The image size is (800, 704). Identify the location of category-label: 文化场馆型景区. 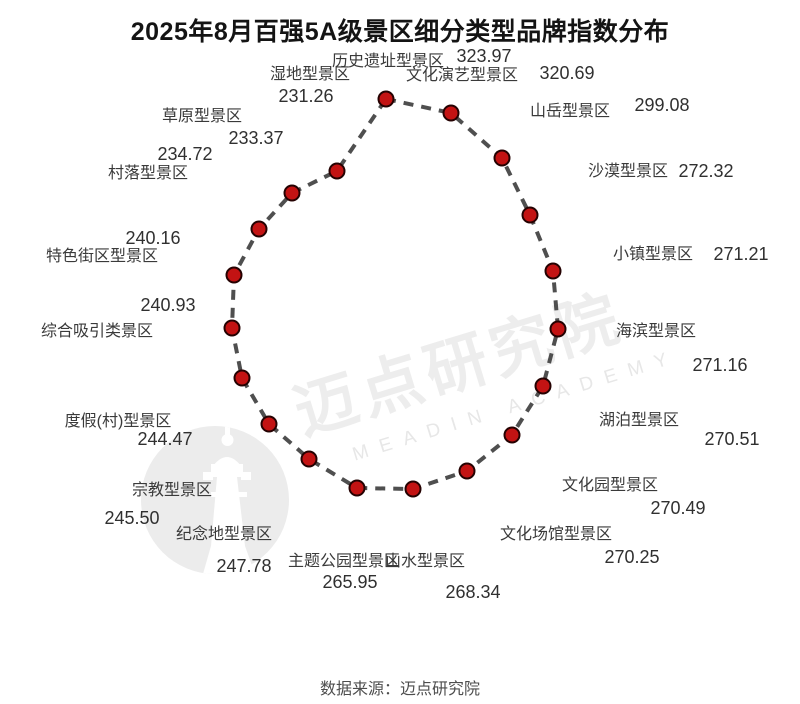
(556, 535).